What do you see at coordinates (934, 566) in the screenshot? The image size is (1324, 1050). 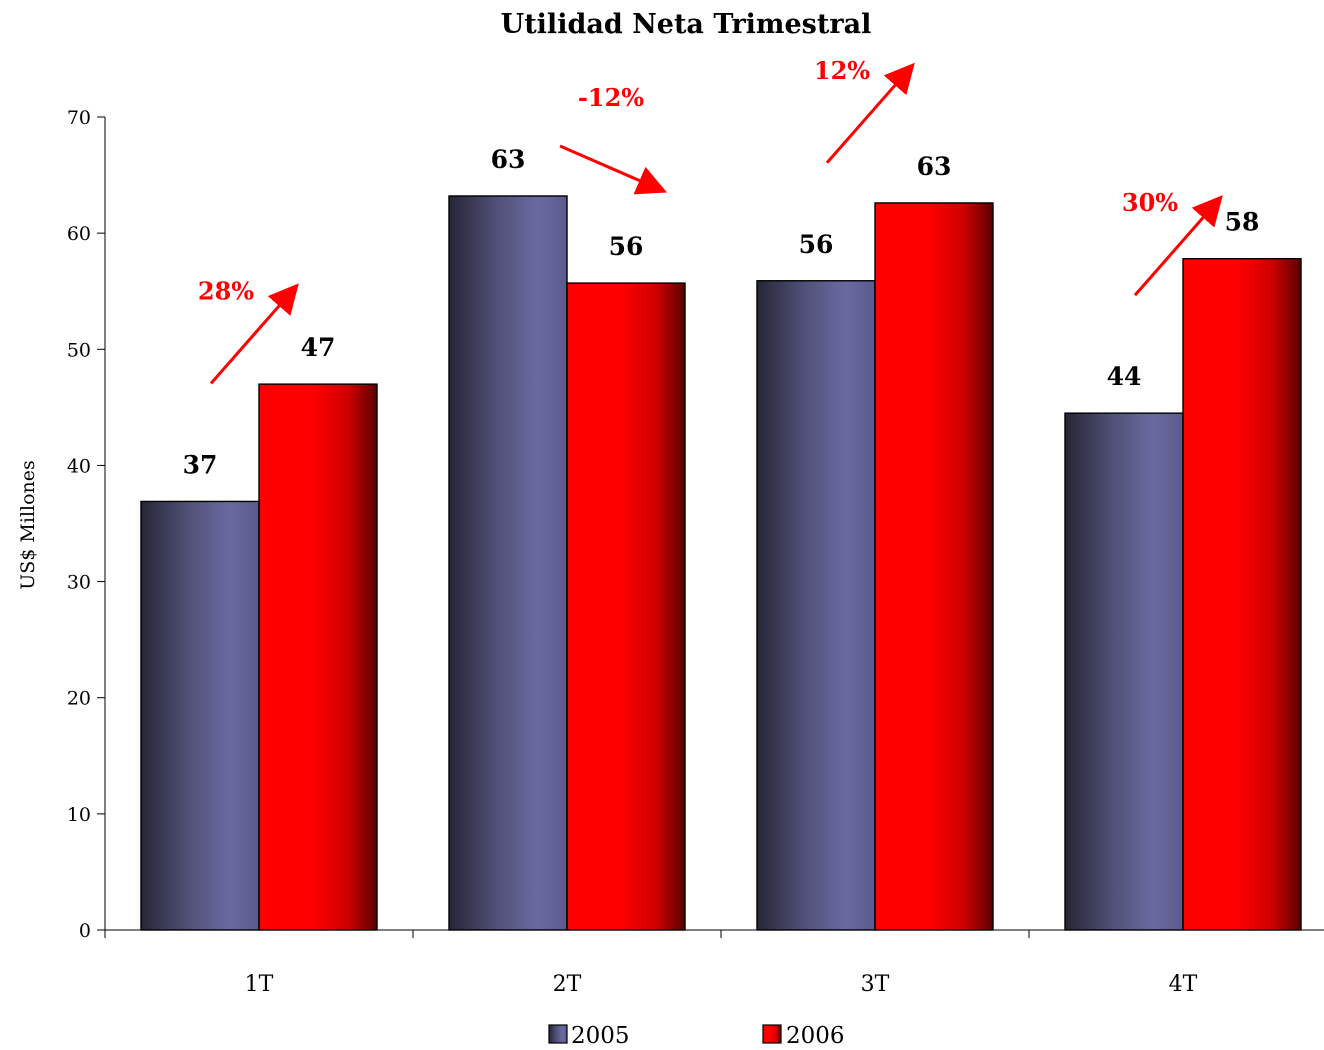 I see `bar-2006-3T` at bounding box center [934, 566].